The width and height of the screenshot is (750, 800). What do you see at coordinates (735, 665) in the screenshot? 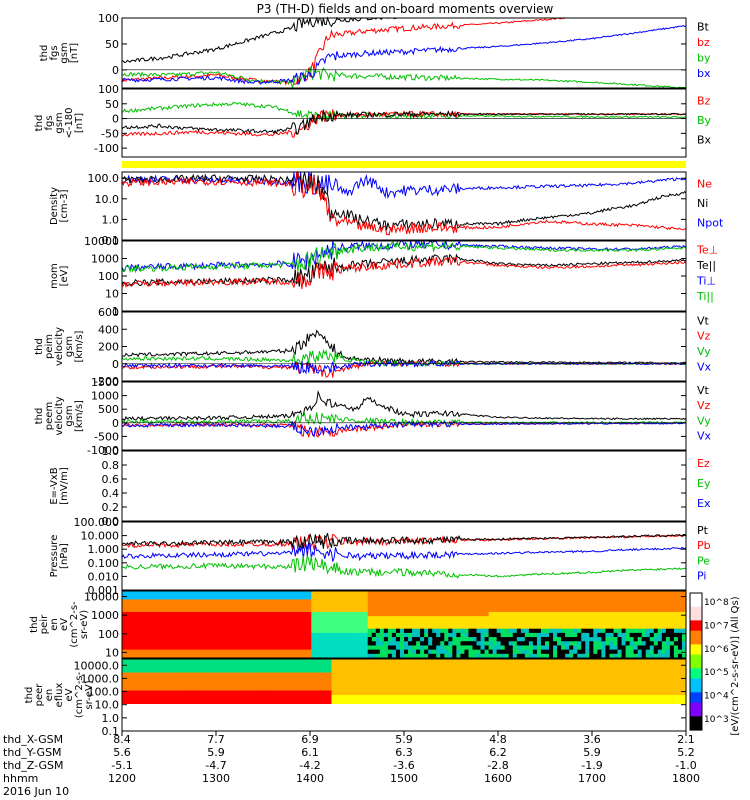
I see `colorbar-label: [eV/(cm^2-s-sr-eV)] (All Qs)` at bounding box center [735, 665].